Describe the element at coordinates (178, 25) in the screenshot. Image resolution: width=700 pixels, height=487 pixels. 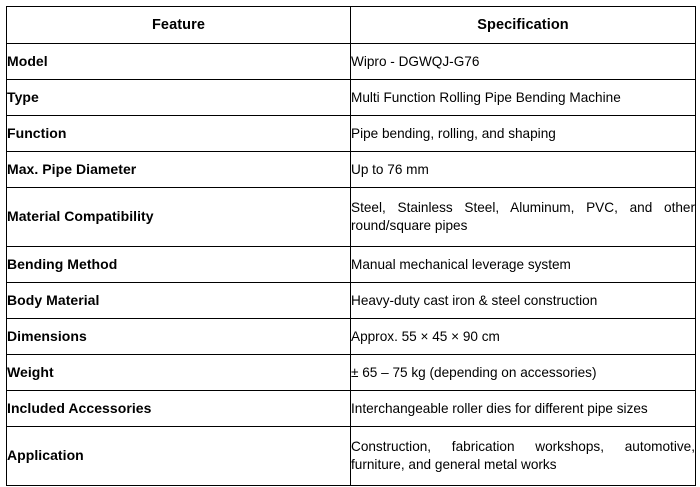
I see `column-header-feature: Feature` at that location.